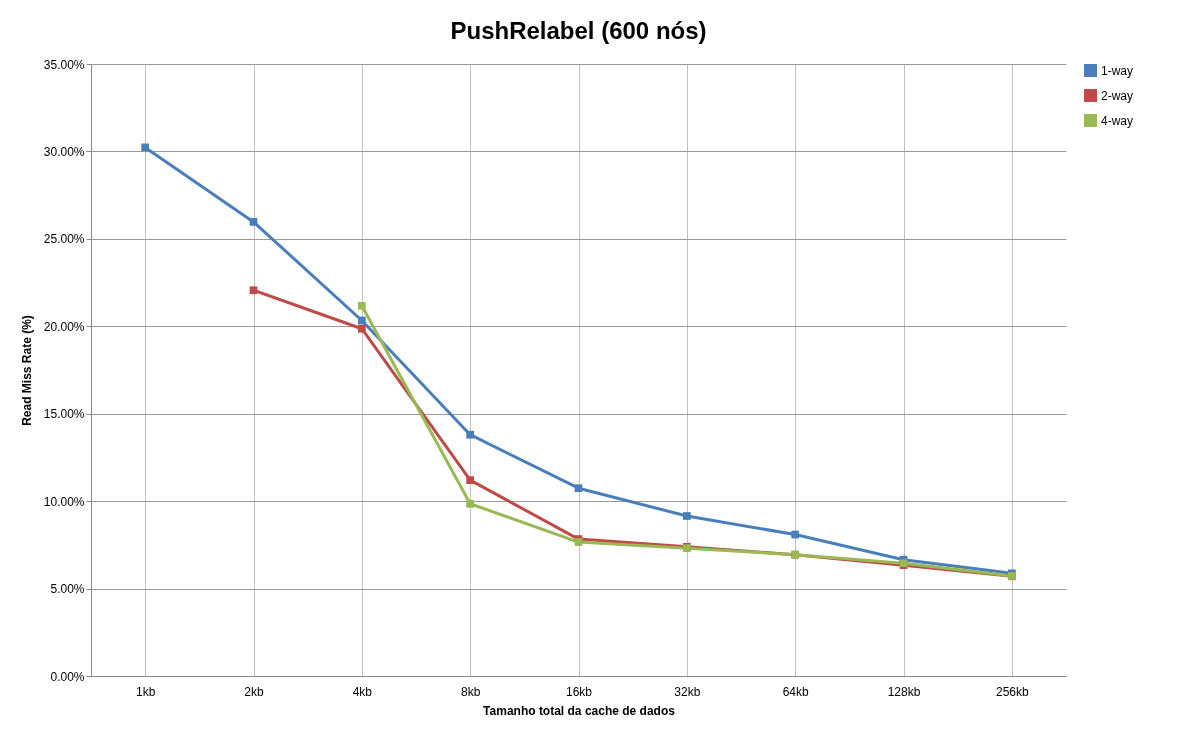 This screenshot has width=1189, height=754. What do you see at coordinates (67, 589) in the screenshot?
I see `y-tick-label: 5.00%` at bounding box center [67, 589].